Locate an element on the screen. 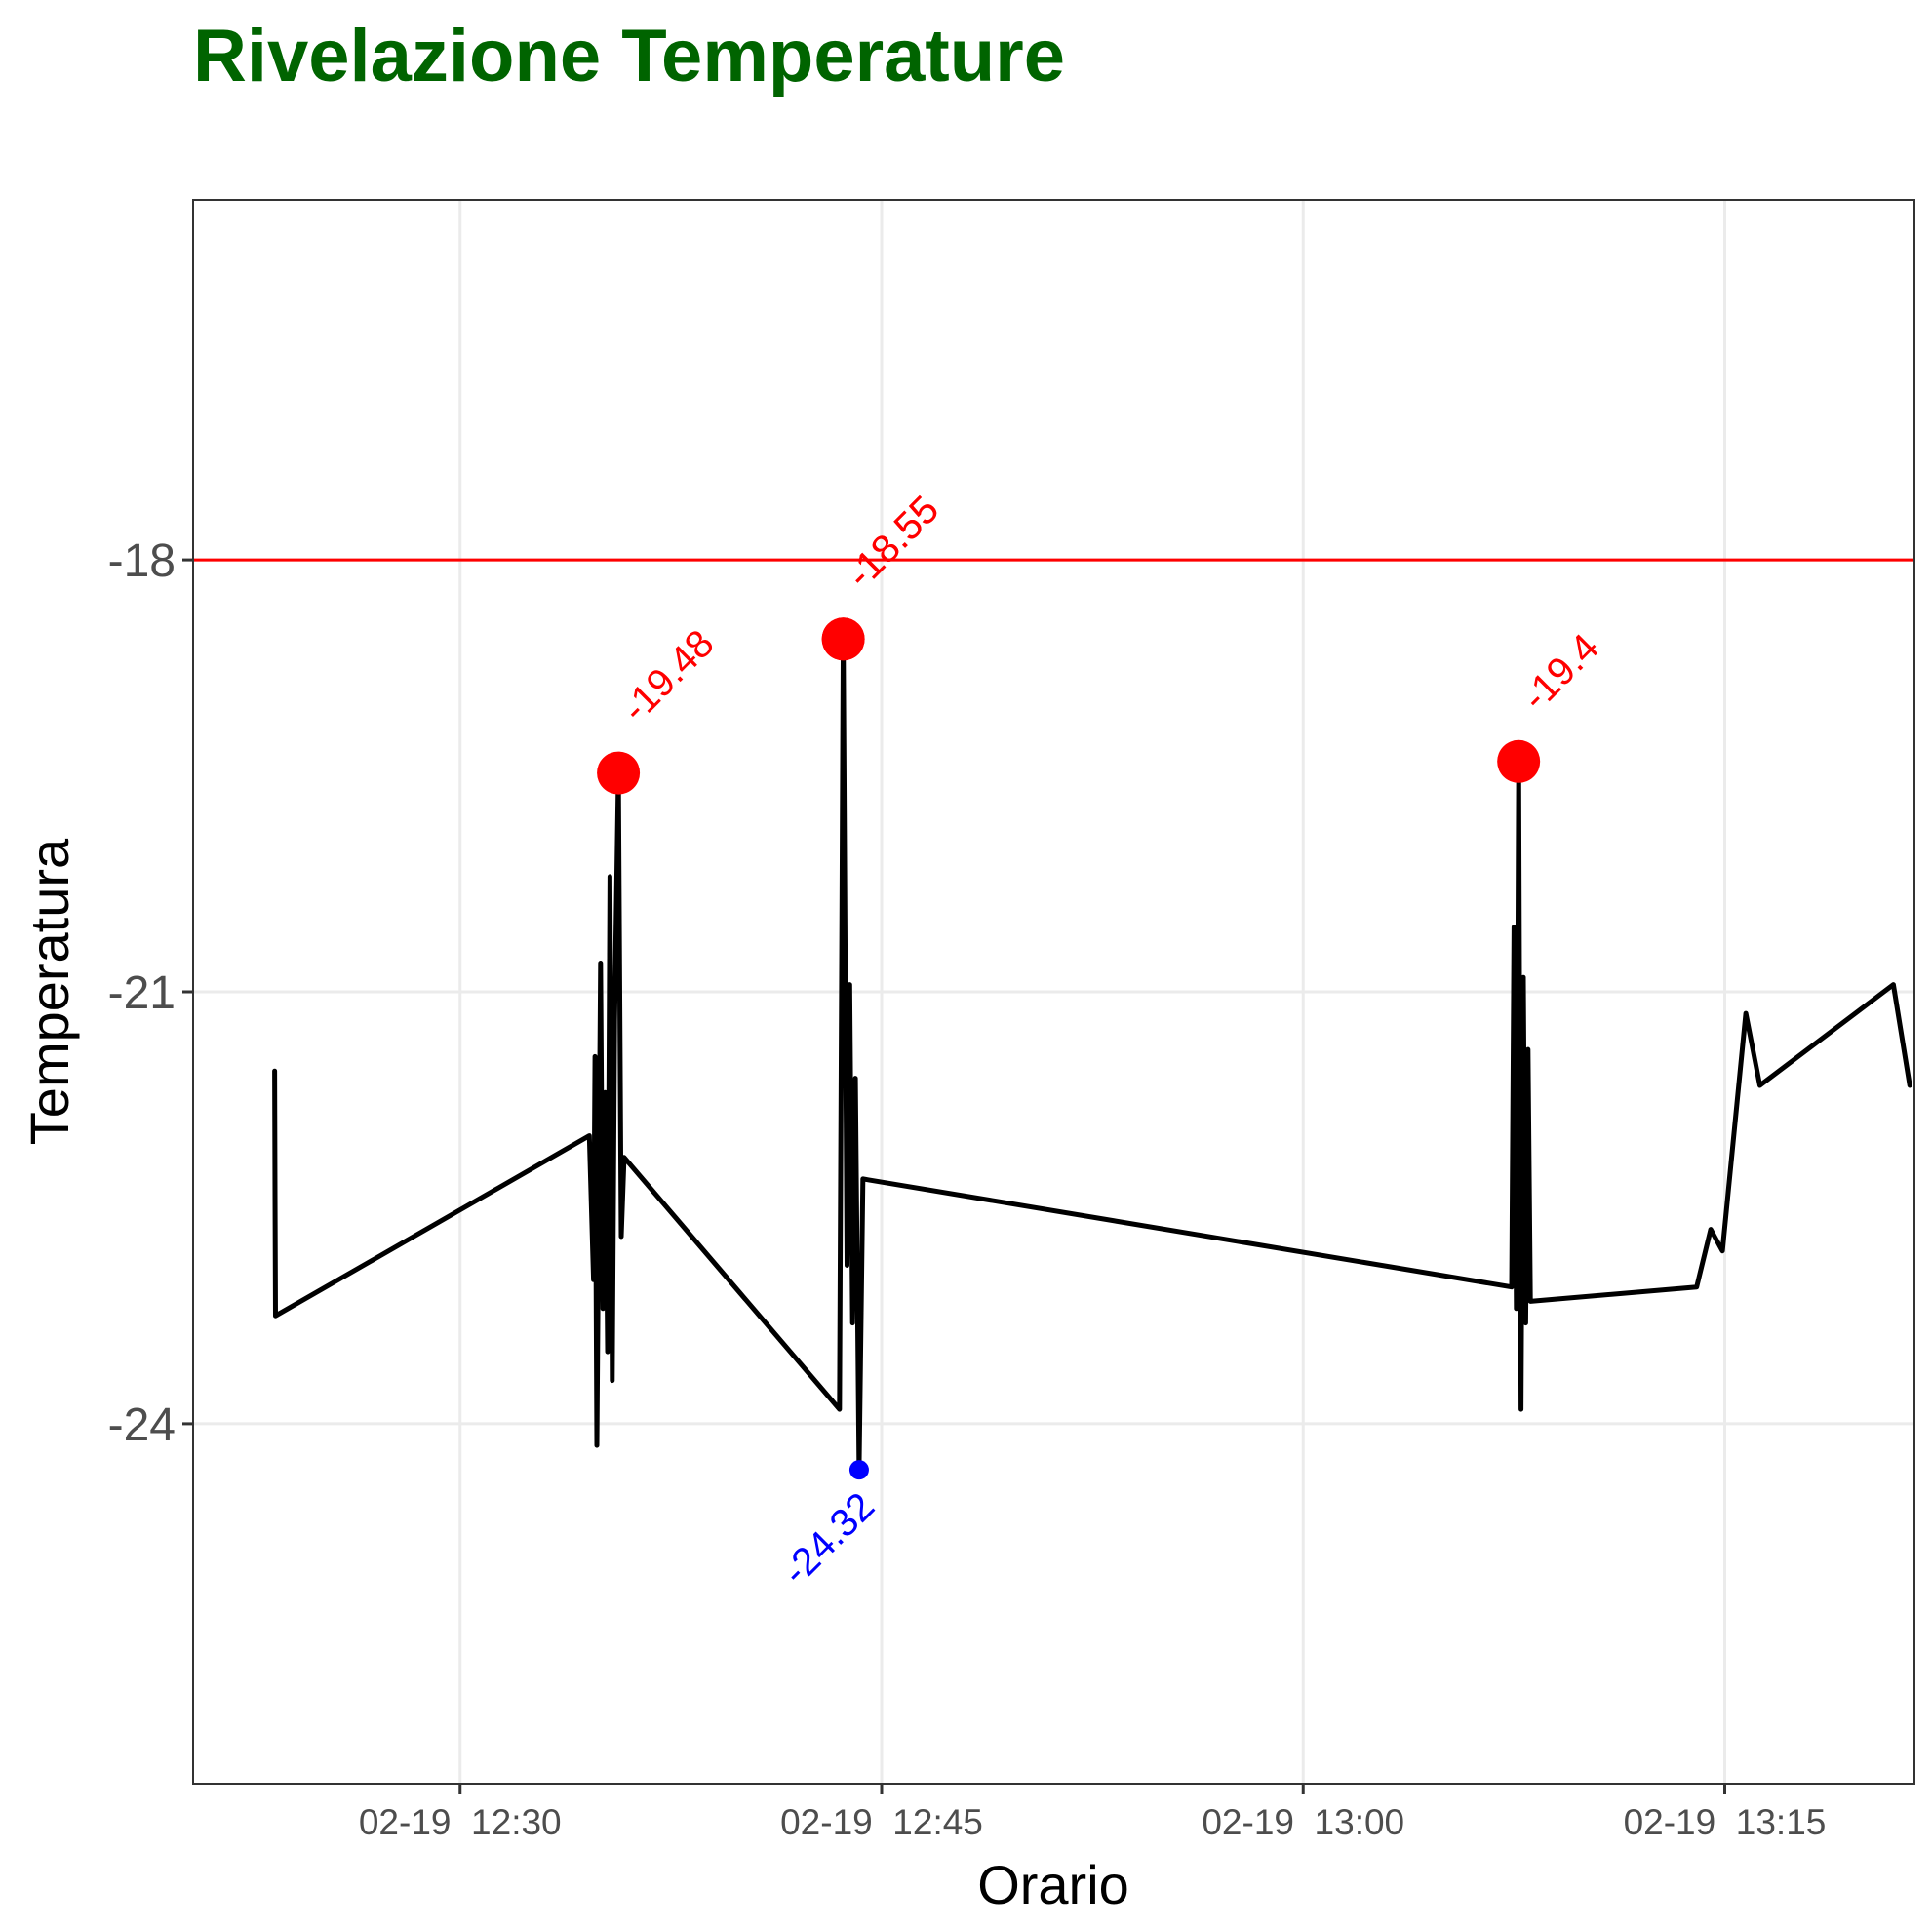  x-tick-label: 02-19 13:00 is located at coordinates (1303, 1822).